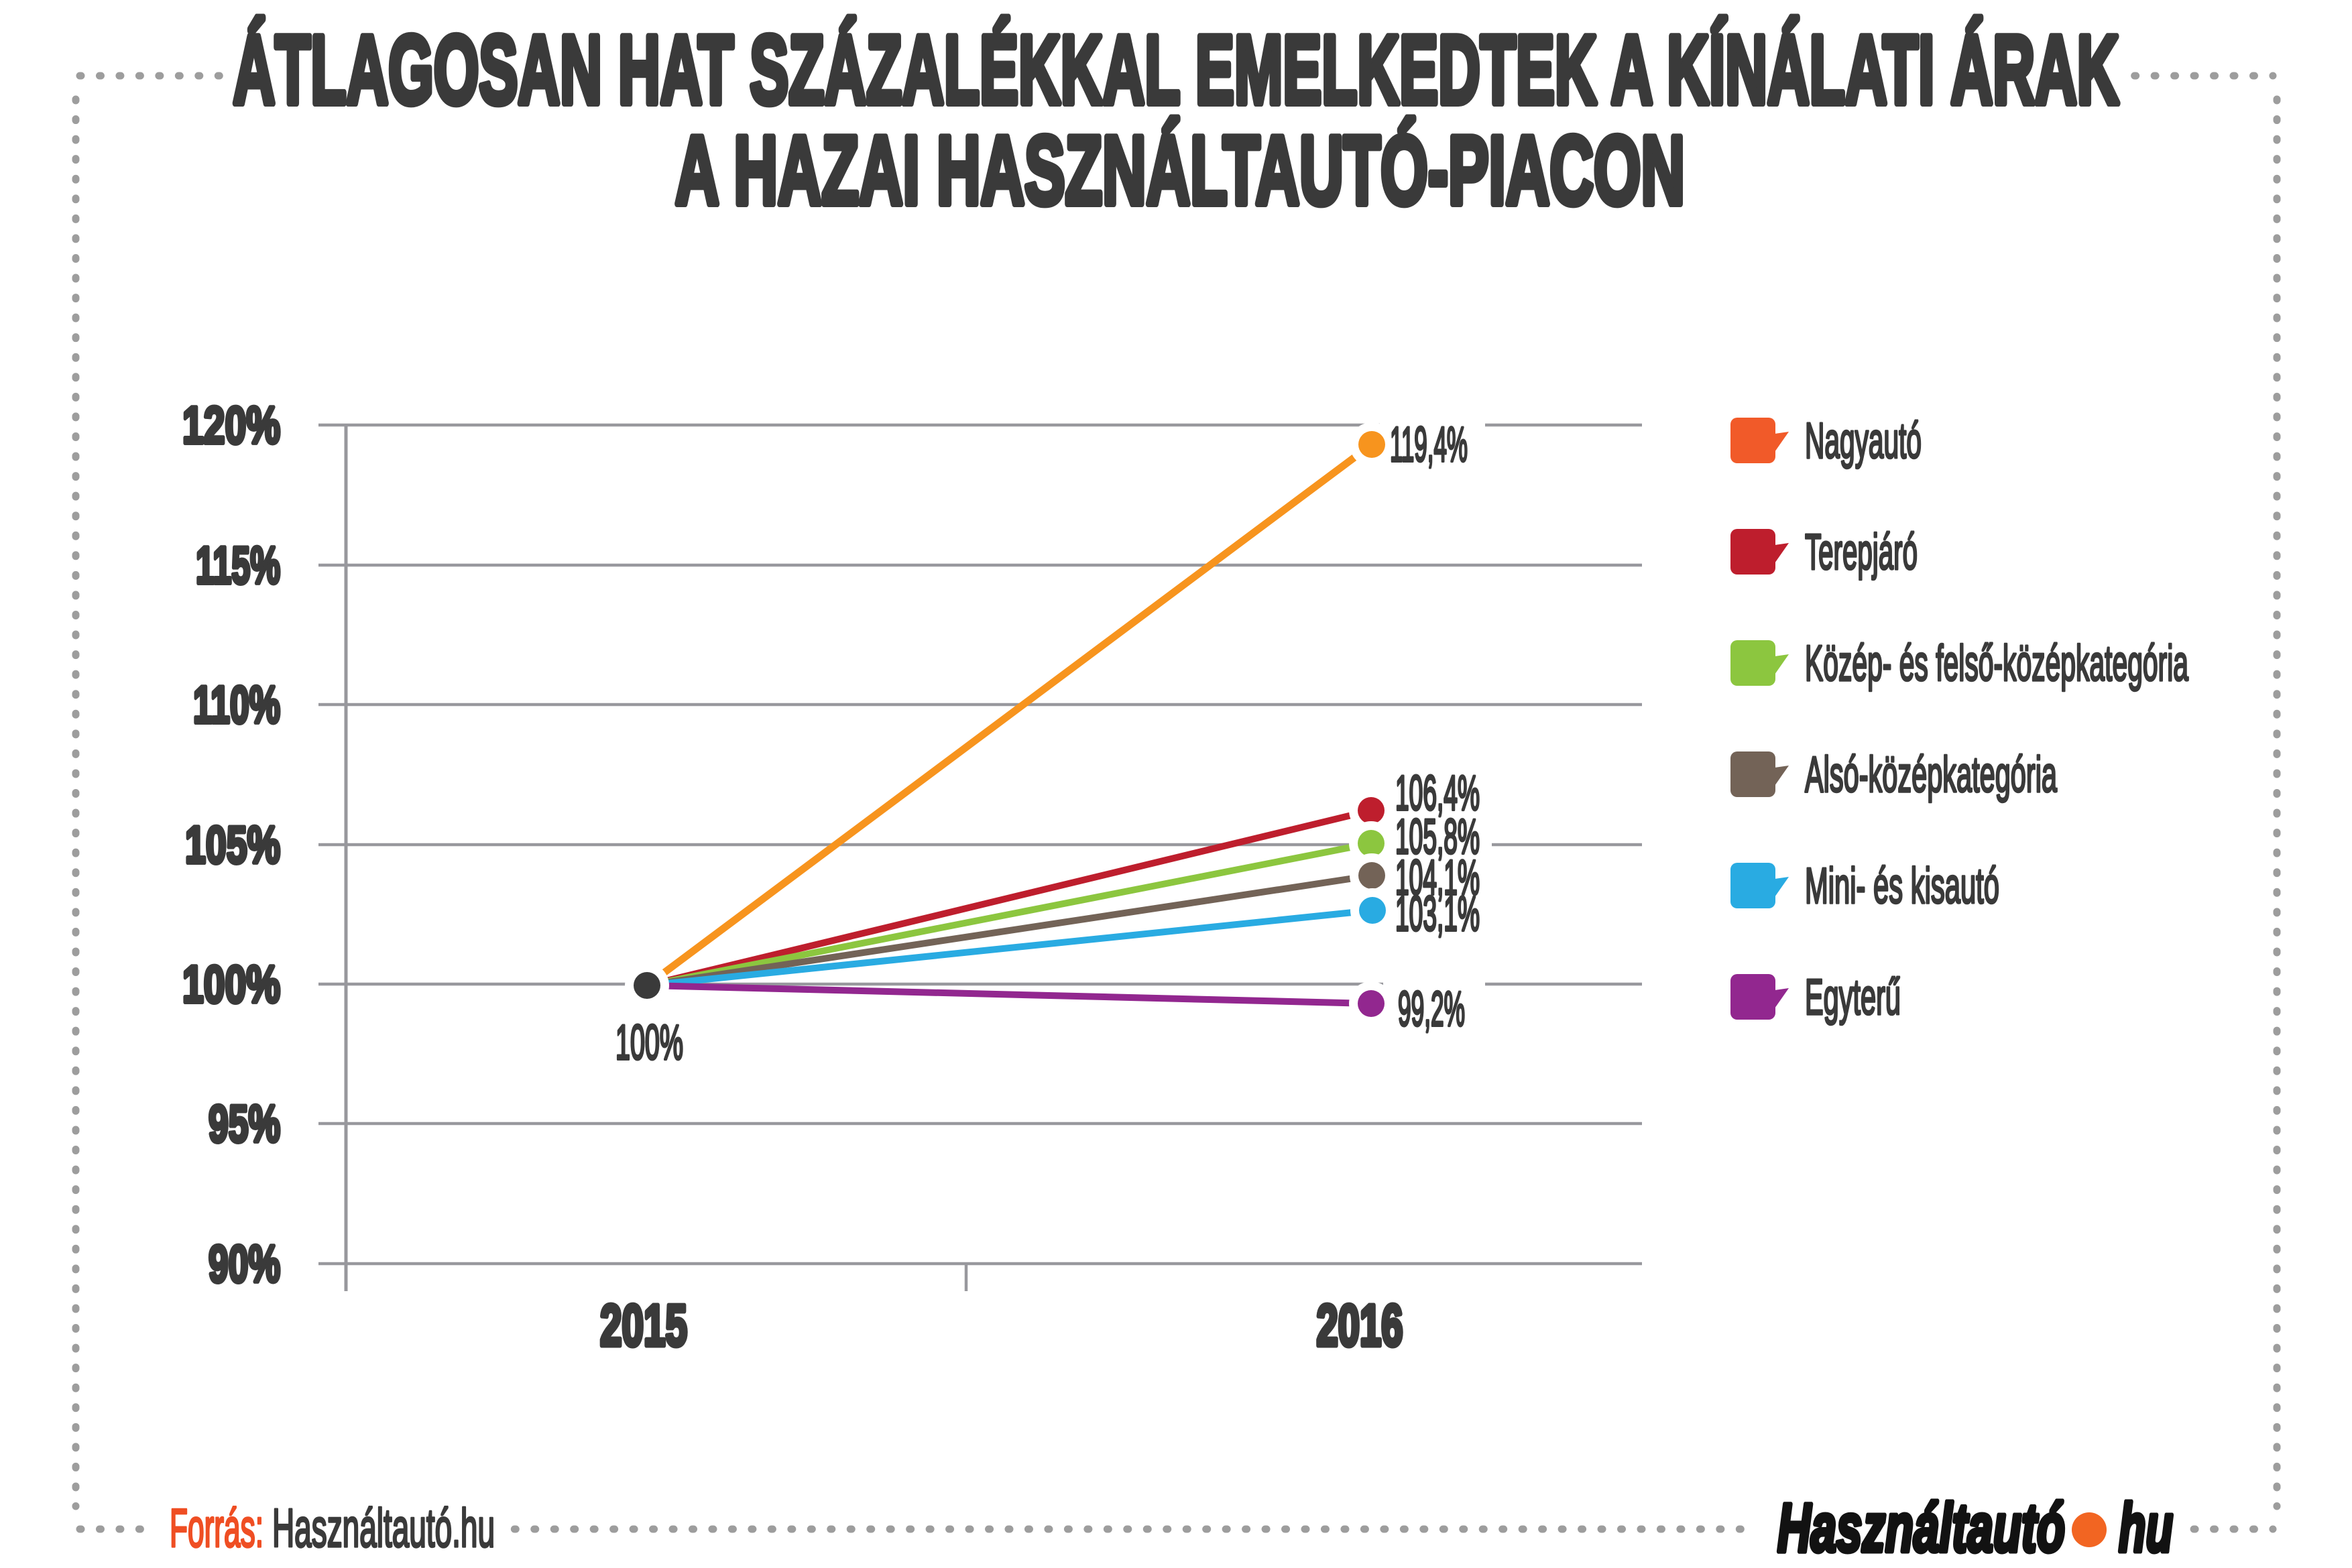 The width and height of the screenshot is (2352, 1568). What do you see at coordinates (232, 845) in the screenshot?
I see `svg-text: 105%` at bounding box center [232, 845].